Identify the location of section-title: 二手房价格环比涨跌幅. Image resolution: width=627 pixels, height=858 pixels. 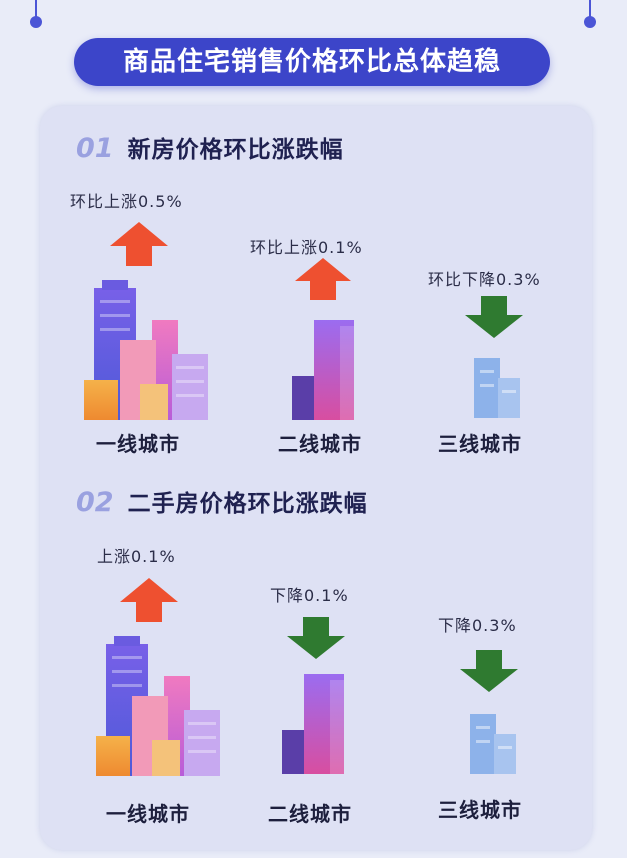
(247, 504).